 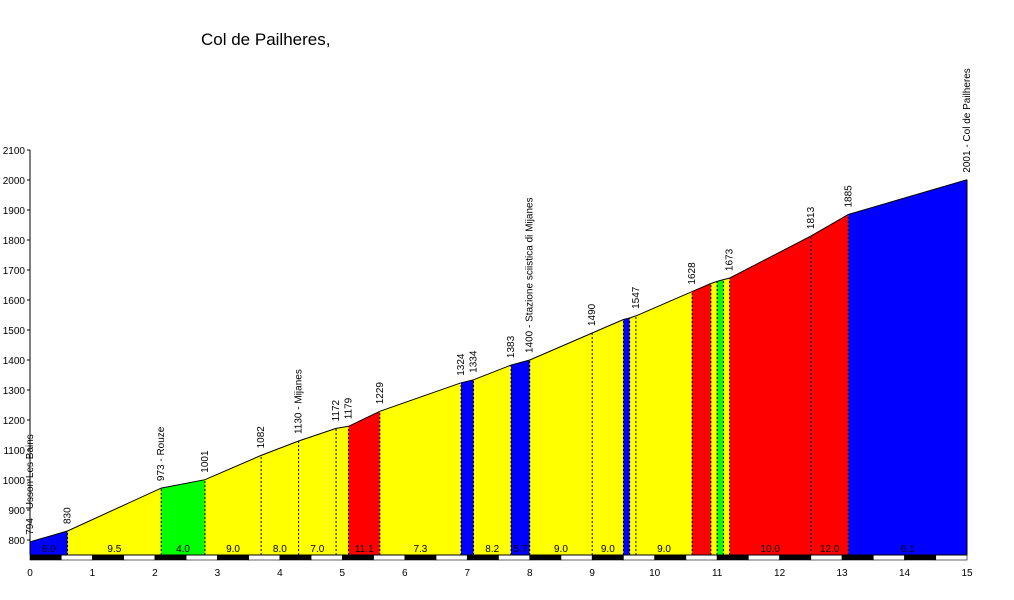 I want to click on grade-label-16: 9.0, so click(x=664, y=549).